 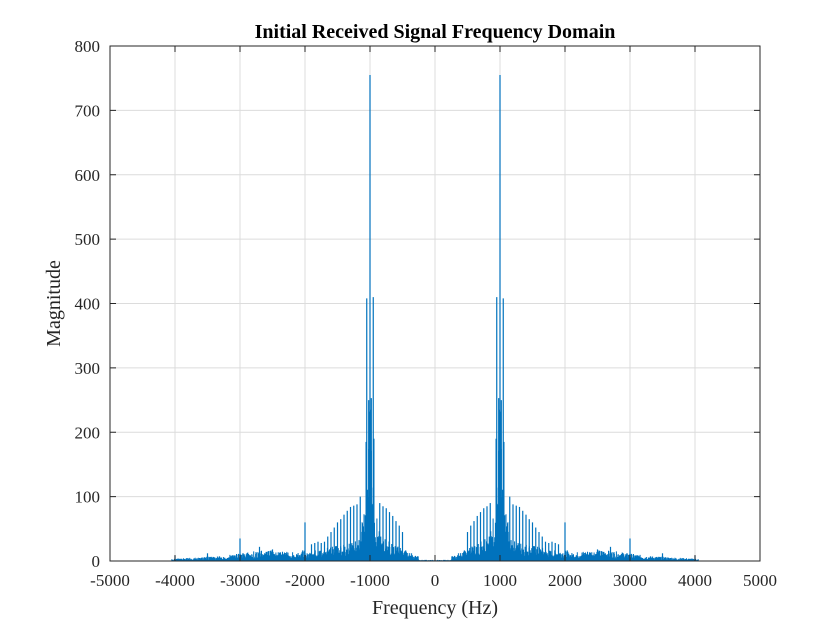 What do you see at coordinates (110, 580) in the screenshot?
I see `x-tick-label: -5000` at bounding box center [110, 580].